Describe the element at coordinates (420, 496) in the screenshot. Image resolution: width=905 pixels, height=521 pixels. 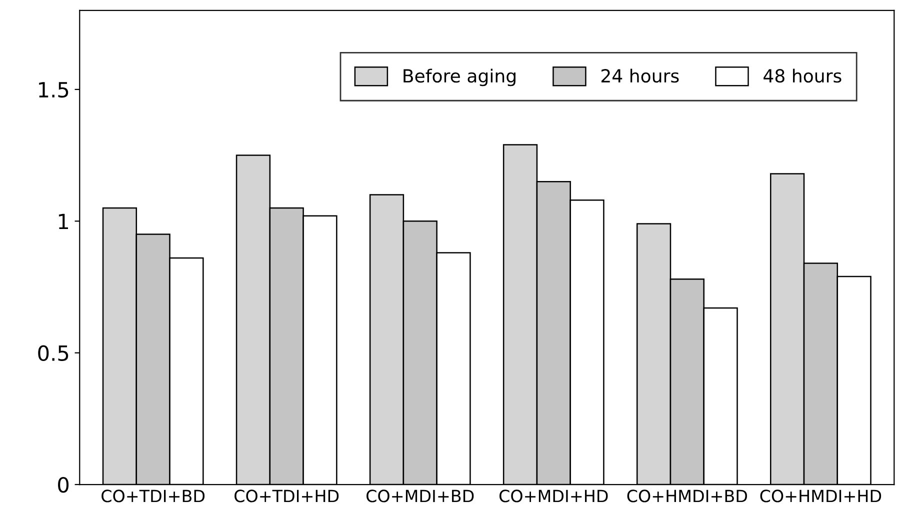
I see `x-tick-label: CO+MDI+BD` at that location.